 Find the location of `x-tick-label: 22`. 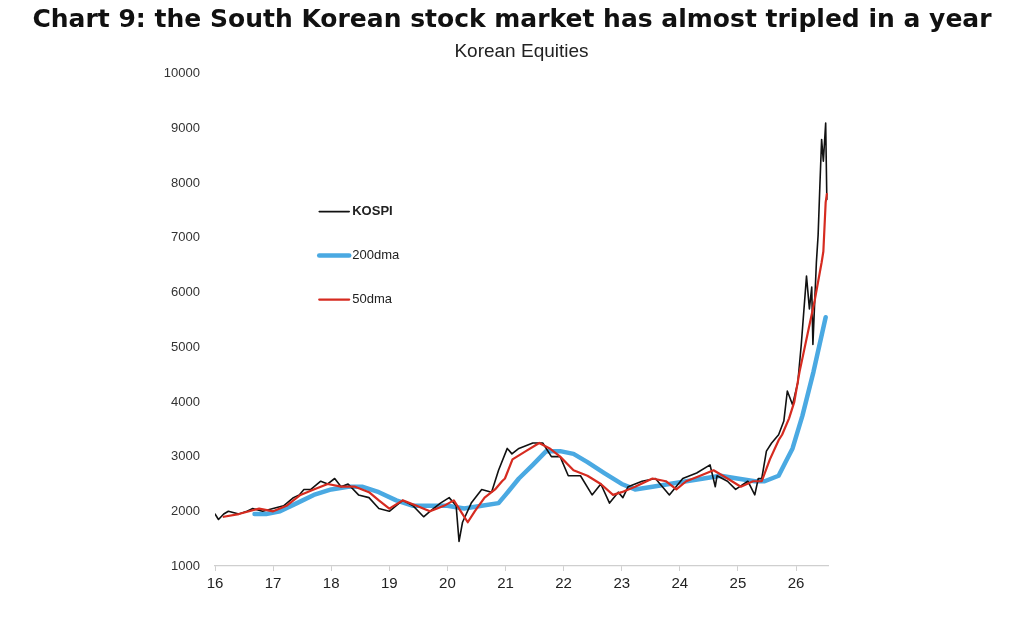

x-tick-label: 22 is located at coordinates (563, 583).